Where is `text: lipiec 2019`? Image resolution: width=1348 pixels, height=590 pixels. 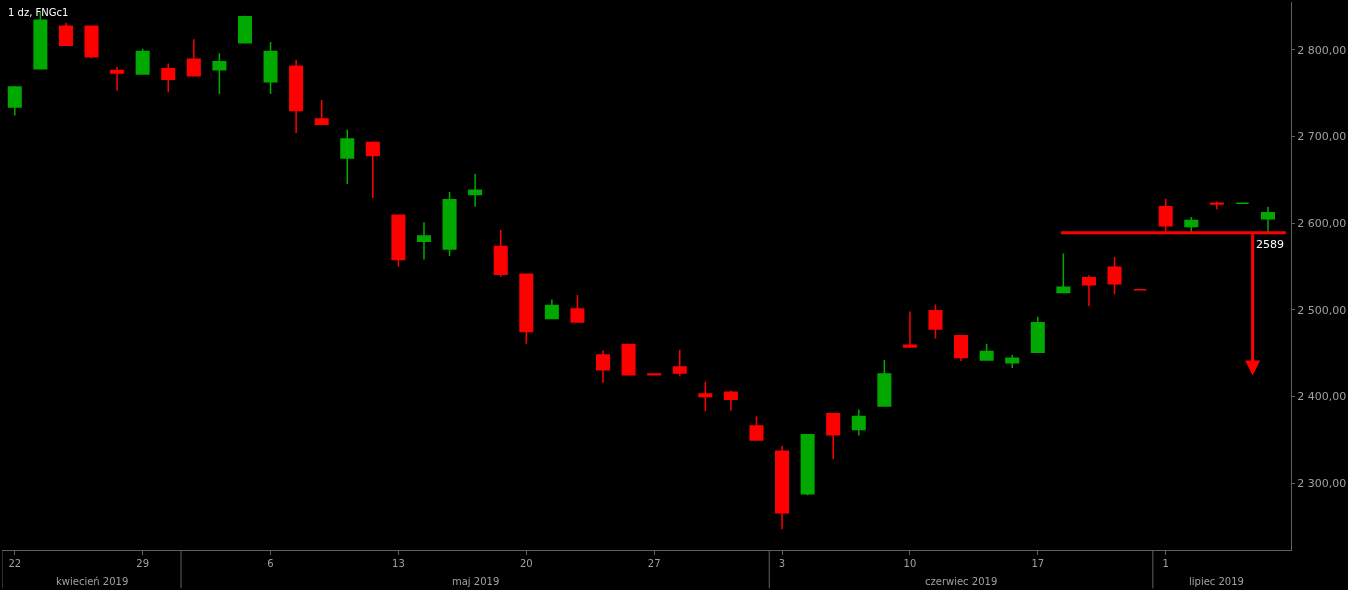
text: lipiec 2019 is located at coordinates (1216, 581).